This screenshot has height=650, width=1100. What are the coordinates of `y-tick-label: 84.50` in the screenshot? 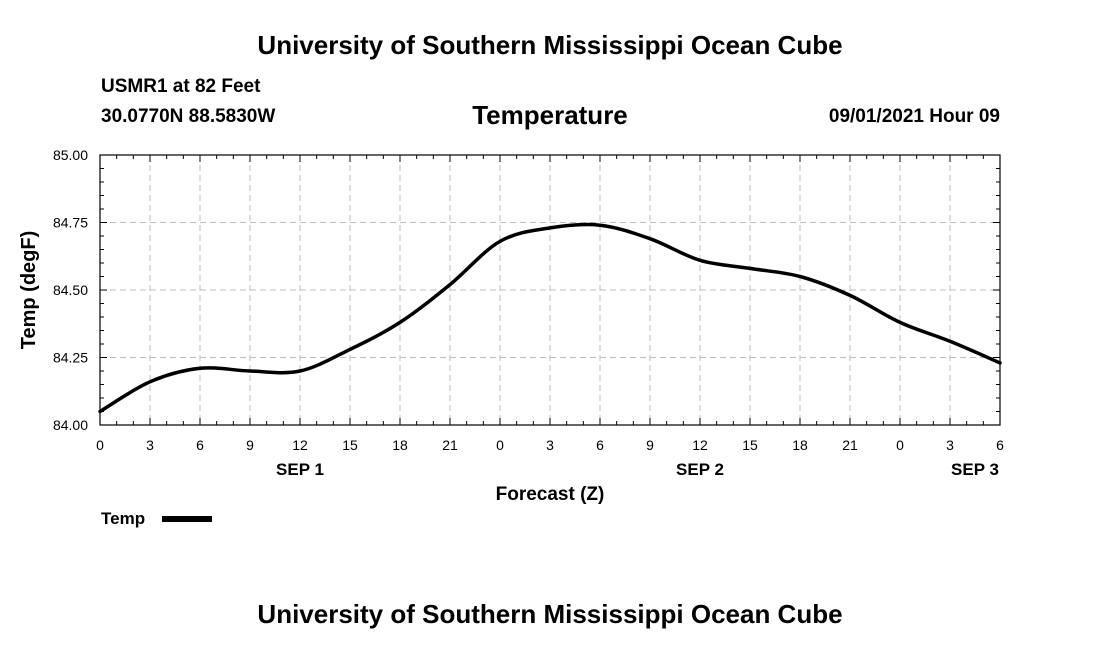 It's located at (70, 290).